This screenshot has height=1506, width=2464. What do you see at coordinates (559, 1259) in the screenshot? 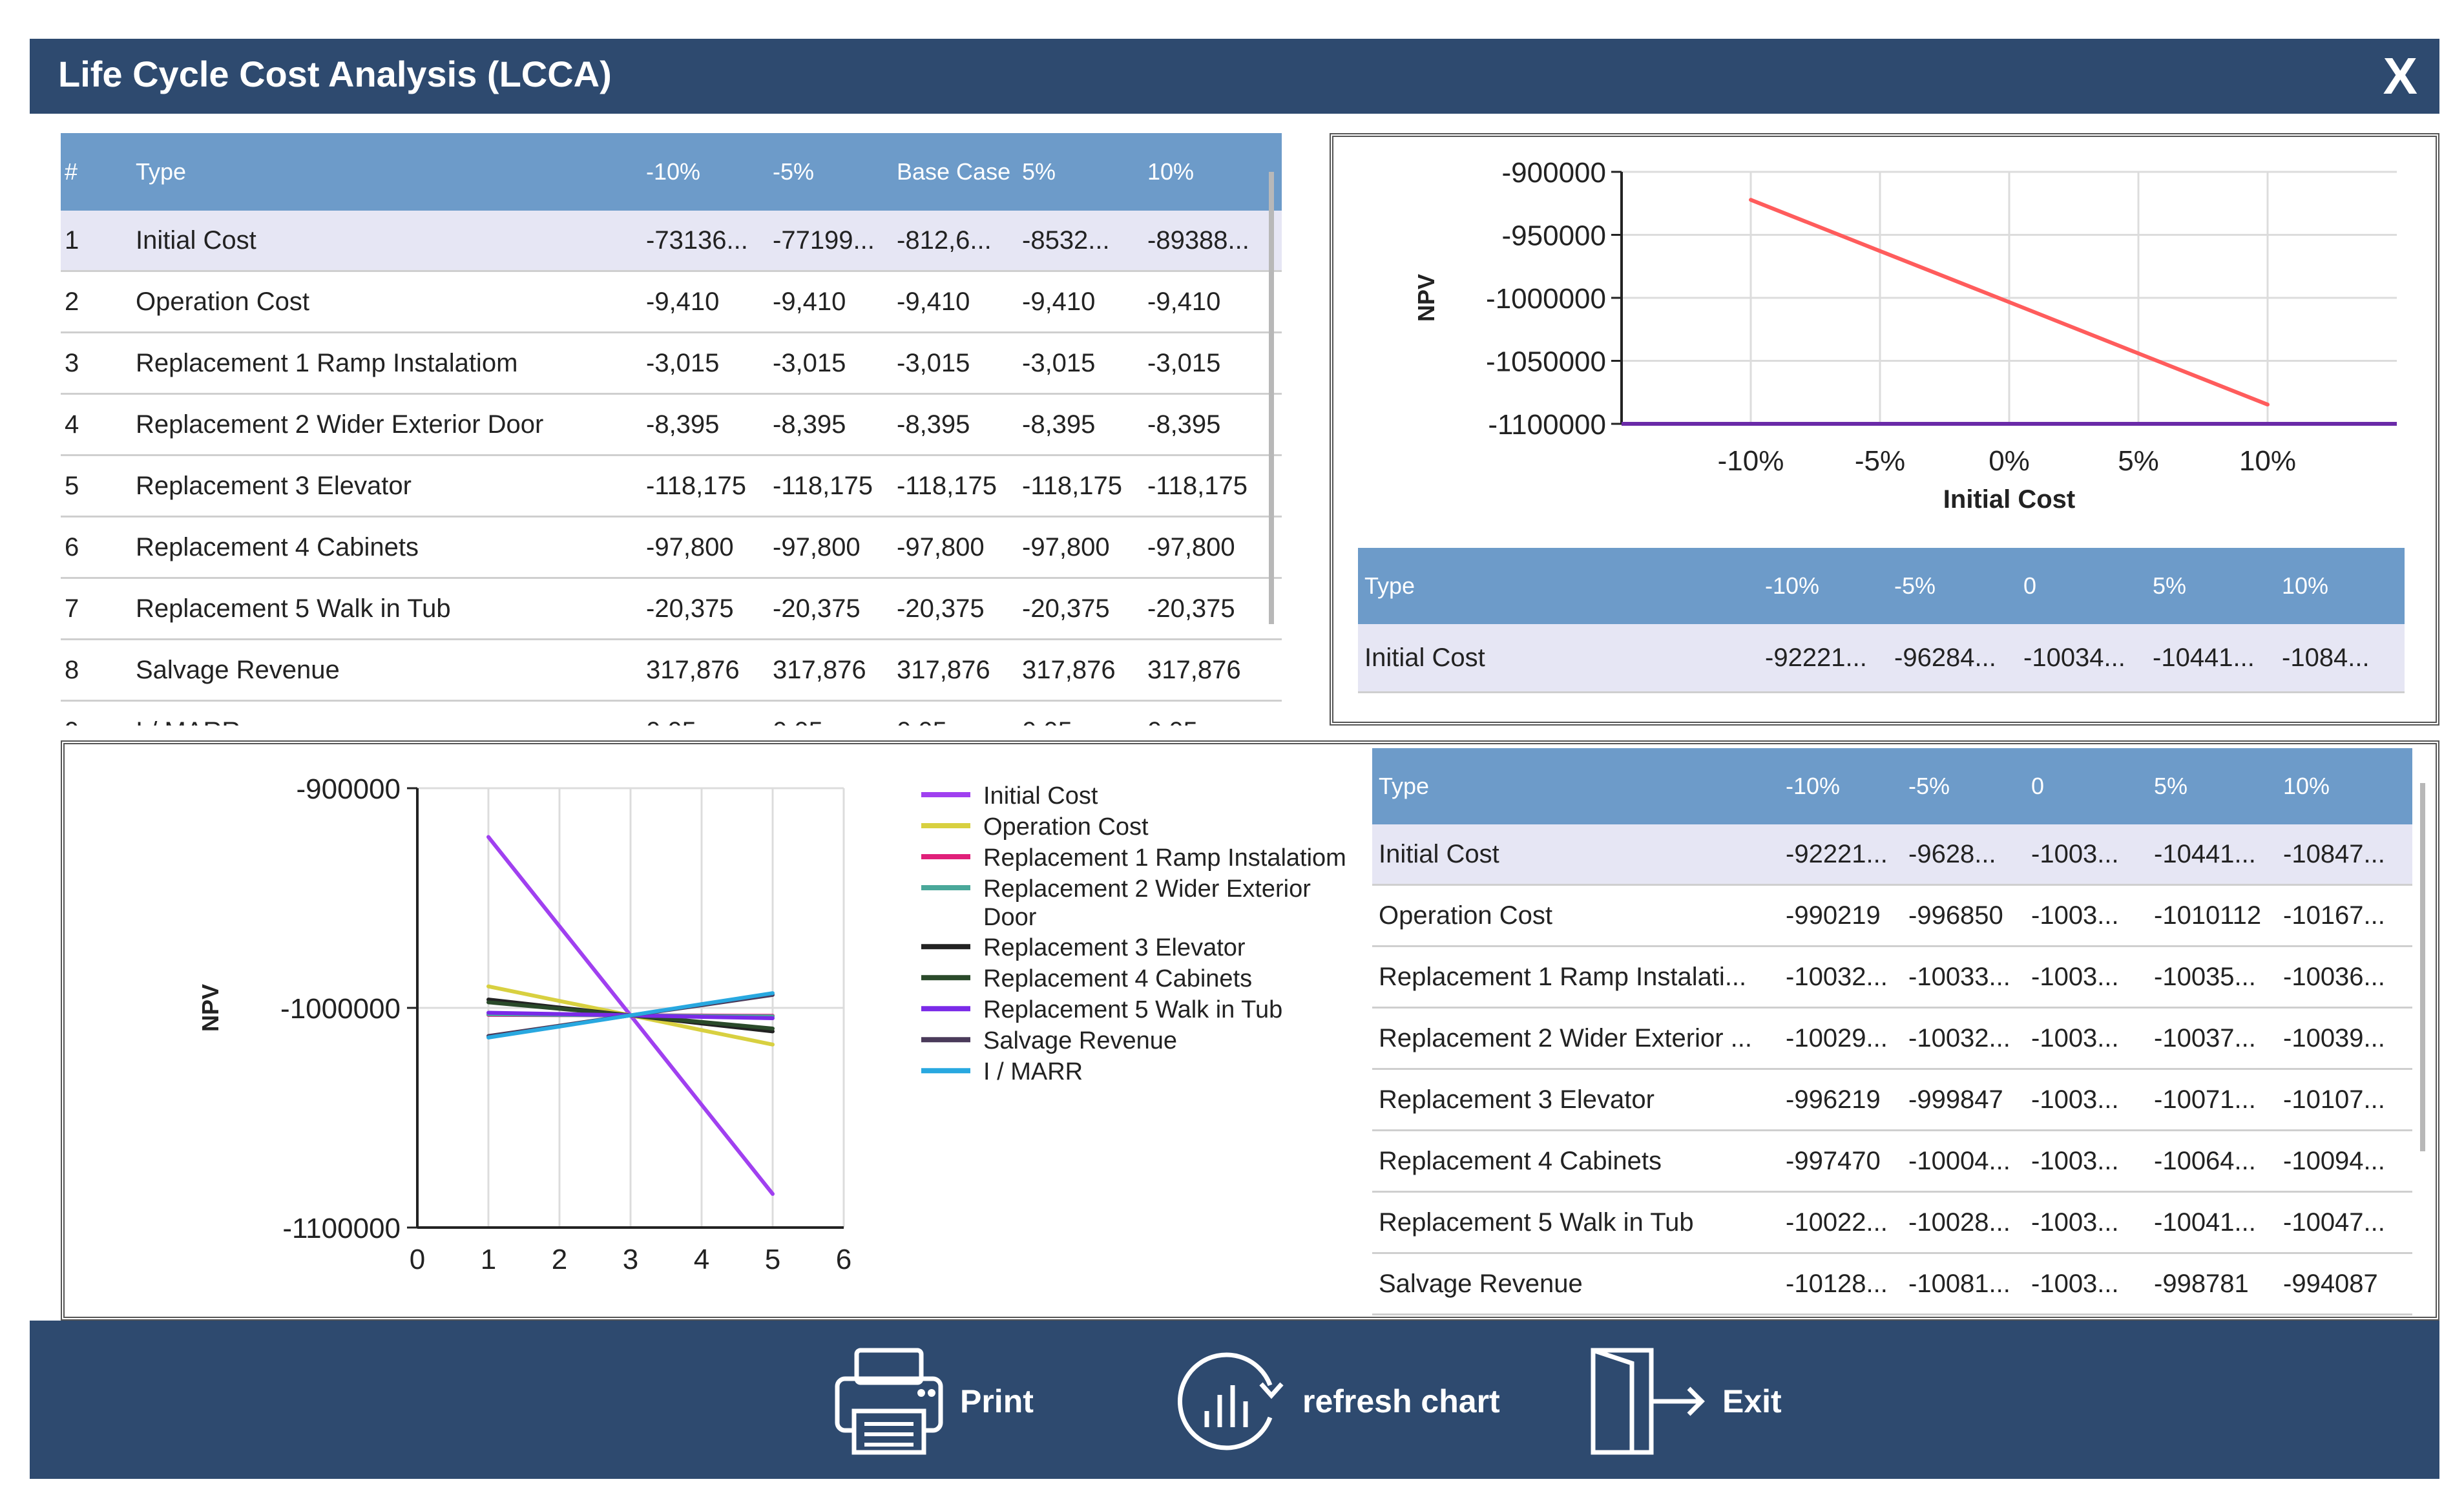
I see `x-tick-label: 2` at bounding box center [559, 1259].